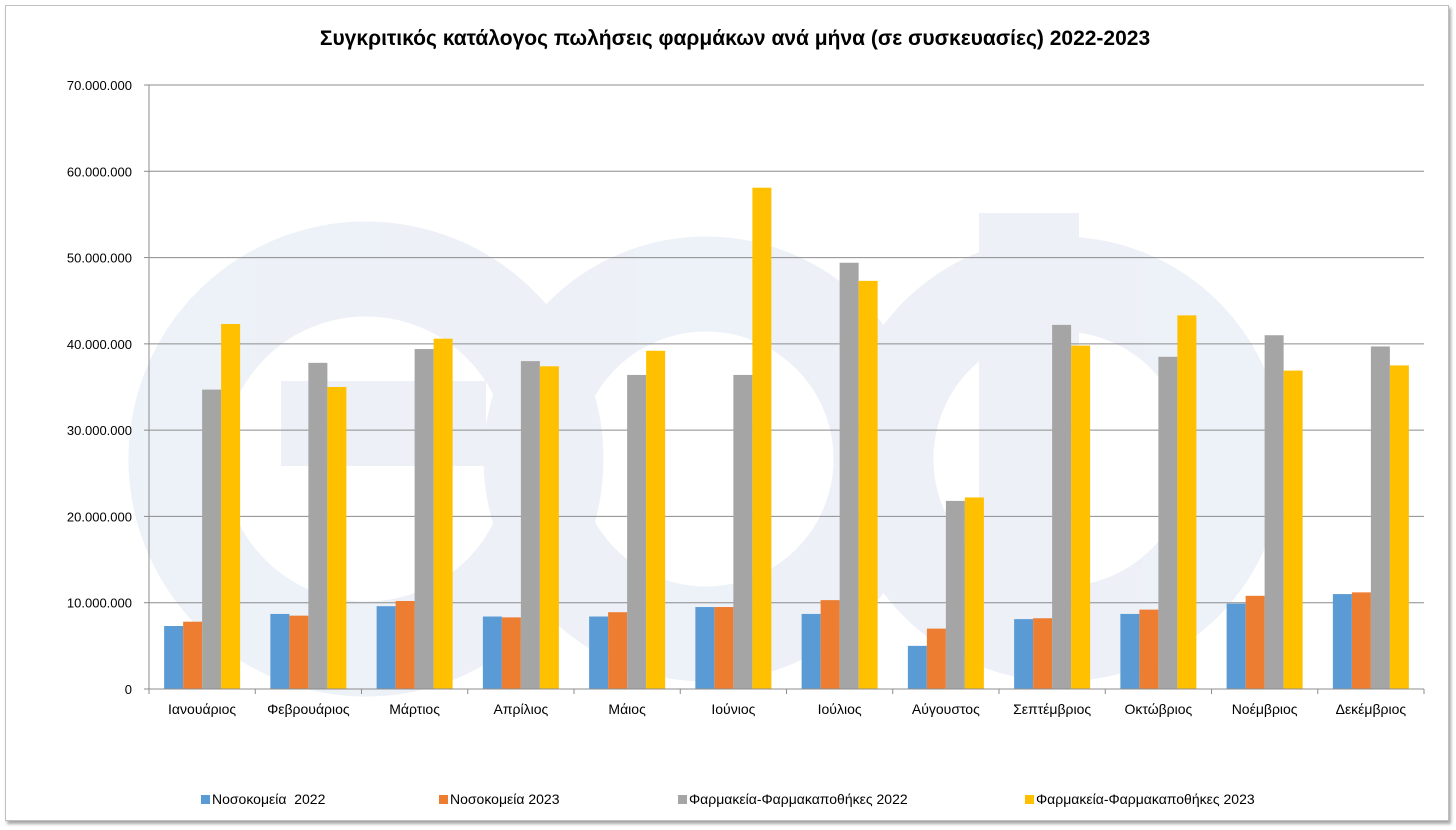 This screenshot has height=830, width=1456. Describe the element at coordinates (798, 799) in the screenshot. I see `legend-label: Φαρμακεία-Φαρμακαποθήκες 2022` at that location.